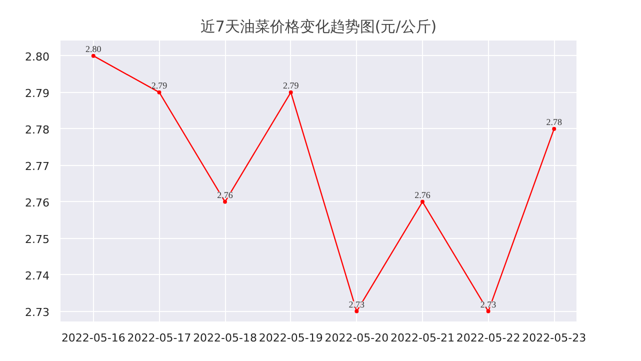 This screenshot has width=641, height=361. Describe the element at coordinates (37, 275) in the screenshot. I see `y-tick-label: 2.74` at that location.